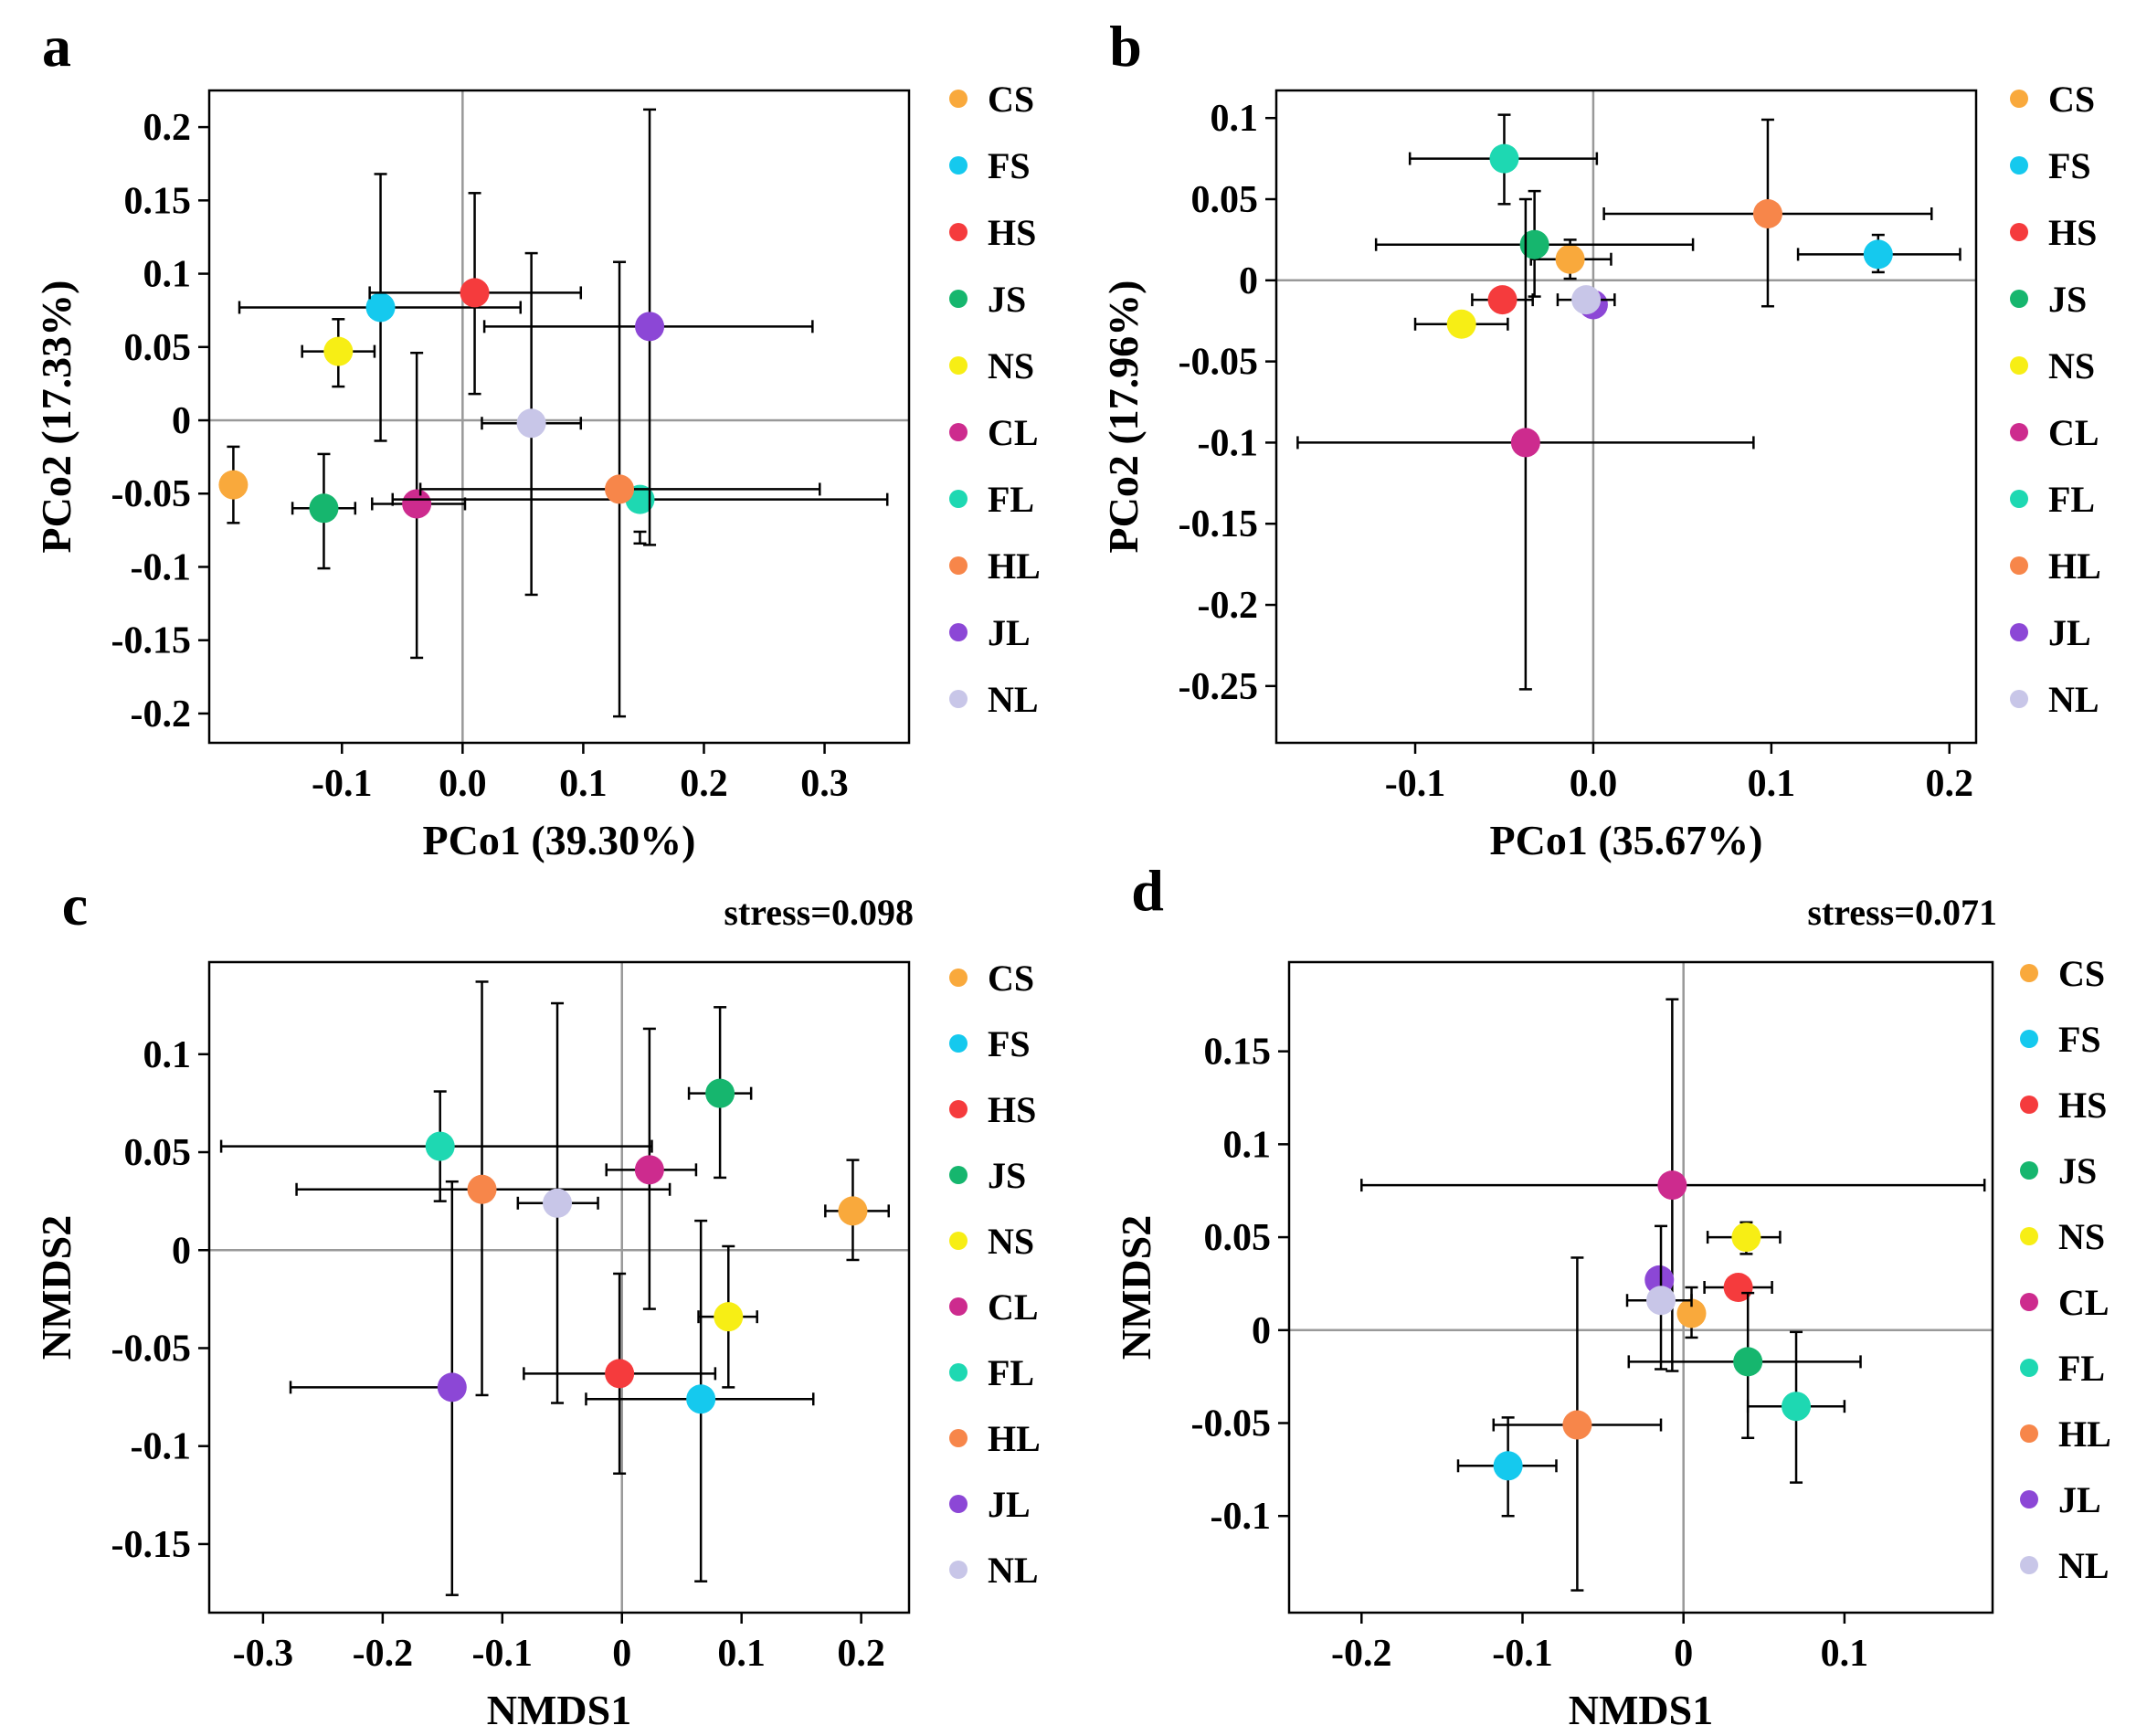  I want to click on legend-label-JL: JL, so click(1009, 1504).